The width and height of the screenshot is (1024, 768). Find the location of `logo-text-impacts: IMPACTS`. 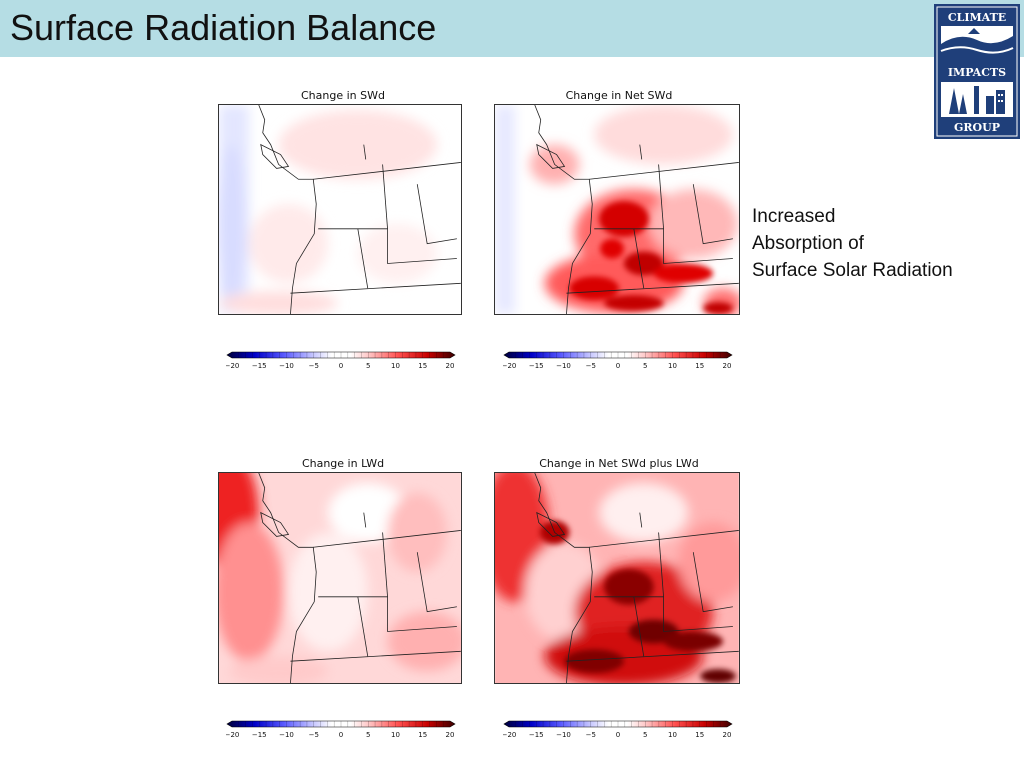

logo-text-impacts: IMPACTS is located at coordinates (977, 72).